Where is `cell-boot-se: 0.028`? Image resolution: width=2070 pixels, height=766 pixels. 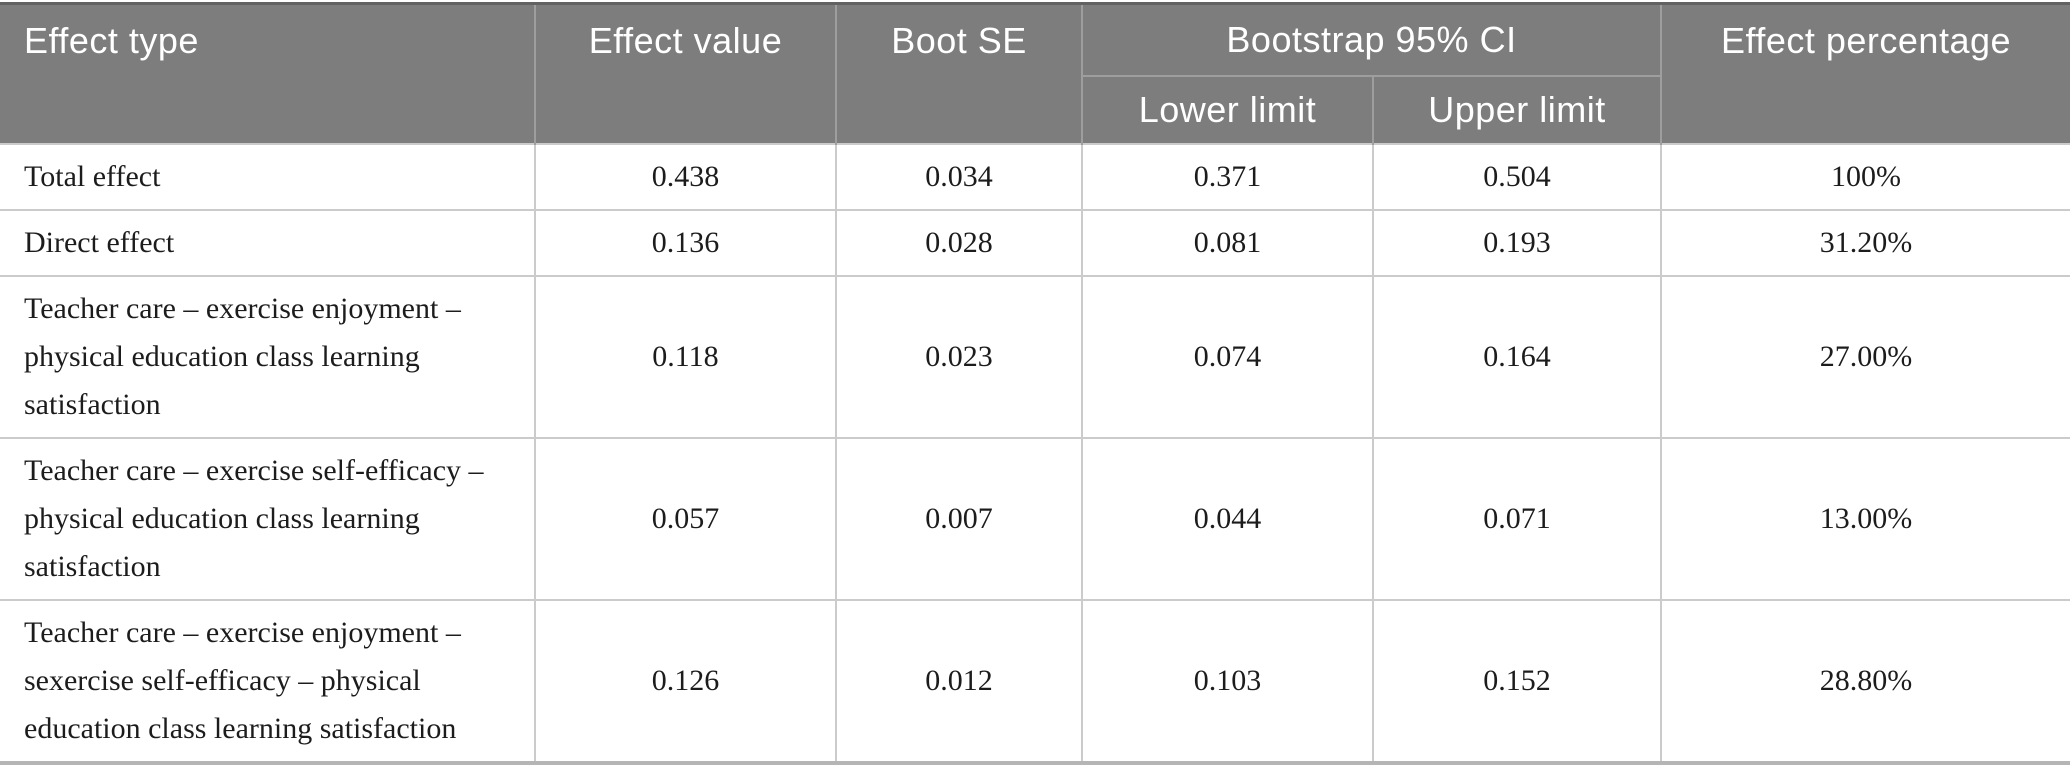
cell-boot-se: 0.028 is located at coordinates (959, 242).